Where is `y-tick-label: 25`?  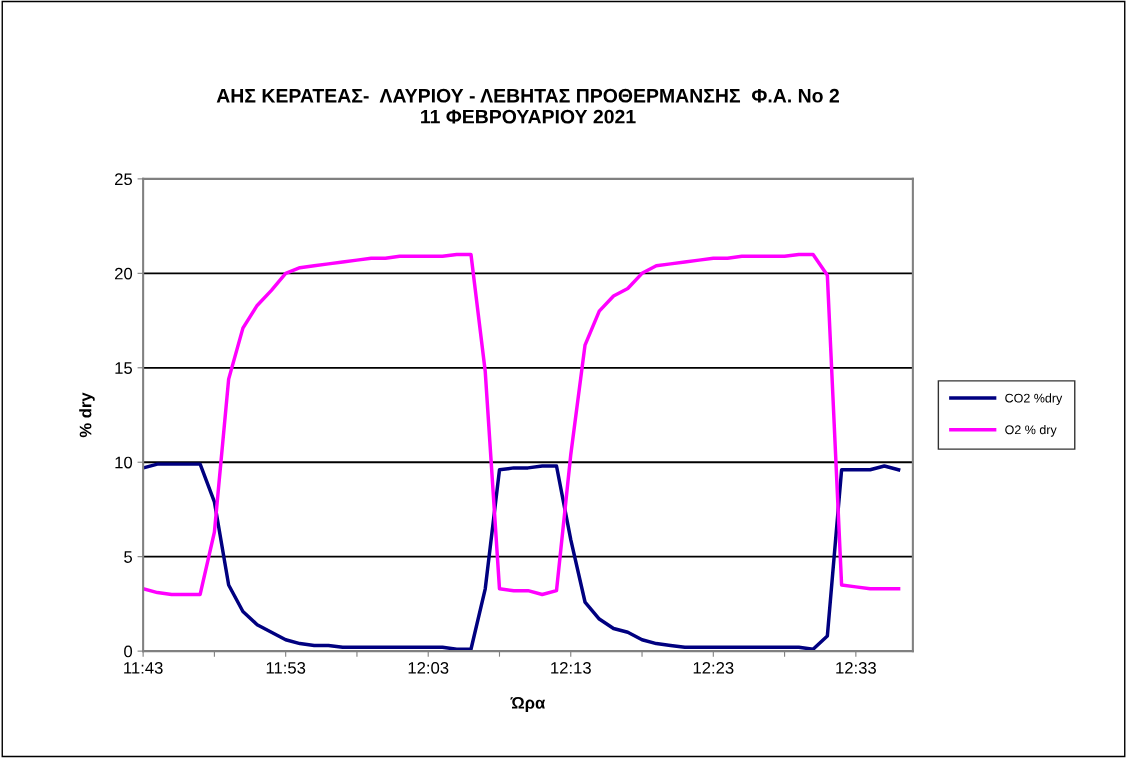 y-tick-label: 25 is located at coordinates (124, 179).